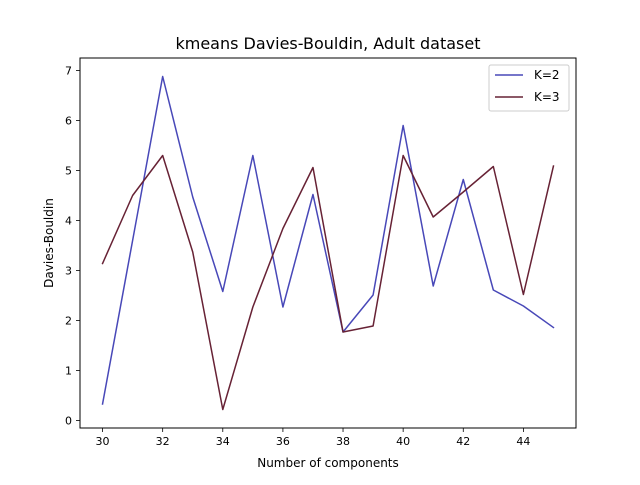 The width and height of the screenshot is (640, 485). Describe the element at coordinates (103, 441) in the screenshot. I see `x-tick-label: 30` at that location.